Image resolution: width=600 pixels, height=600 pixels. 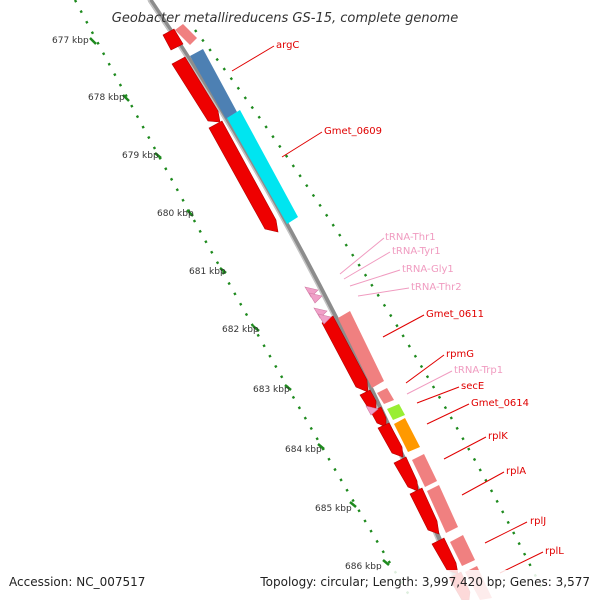 What do you see at coordinates (353, 131) in the screenshot?
I see `label-gmet0609: Gmet_0609` at bounding box center [353, 131].